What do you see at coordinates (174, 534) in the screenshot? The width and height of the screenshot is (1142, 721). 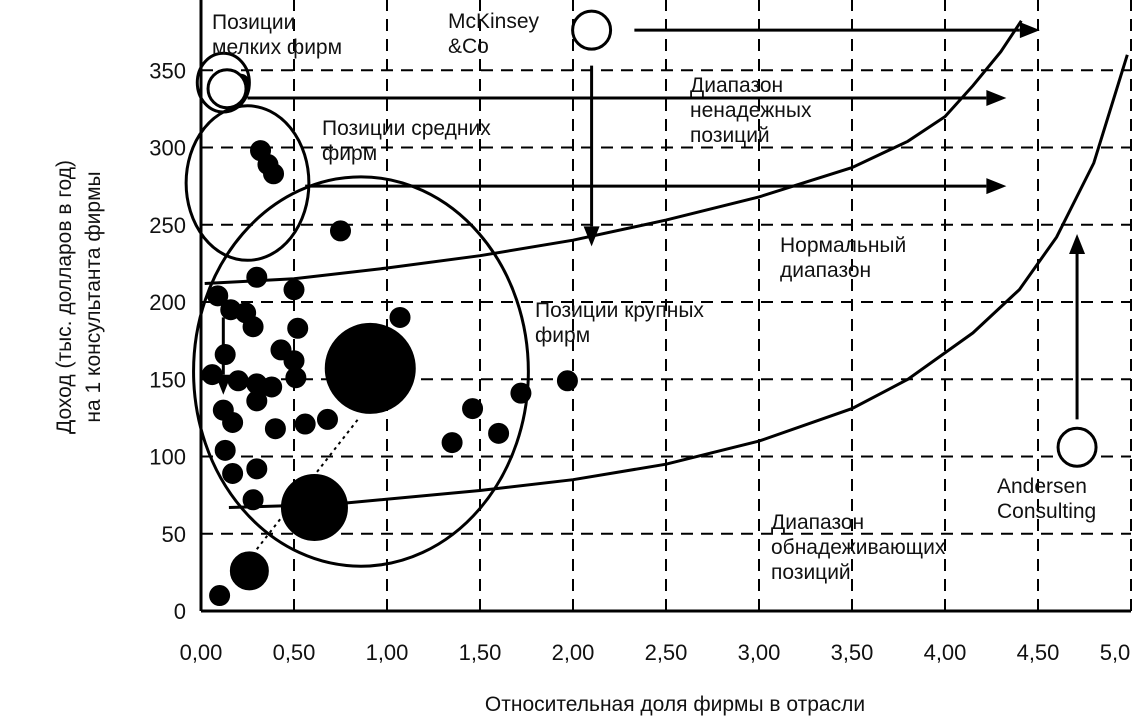 I see `y-tick-label: 50` at bounding box center [174, 534].